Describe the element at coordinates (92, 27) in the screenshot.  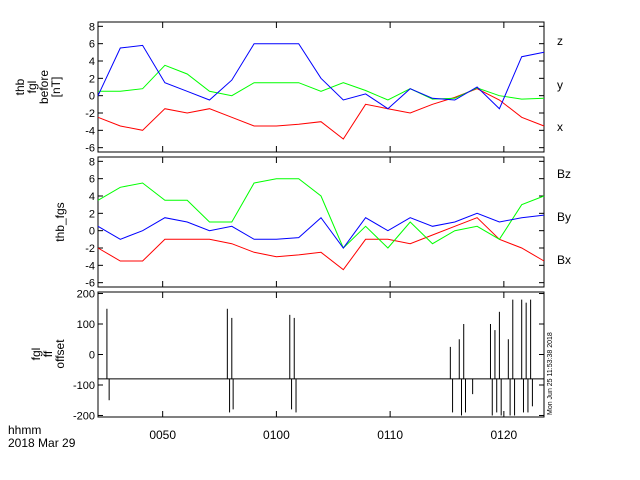
I see `panel-1-ytick-label: 8` at that location.